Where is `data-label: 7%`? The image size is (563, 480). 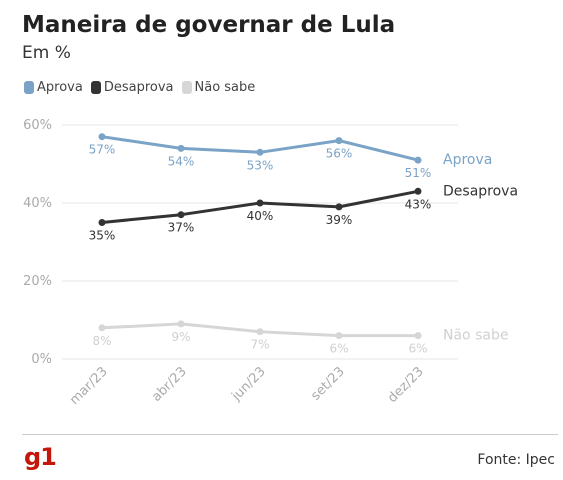 data-label: 7% is located at coordinates (259, 345).